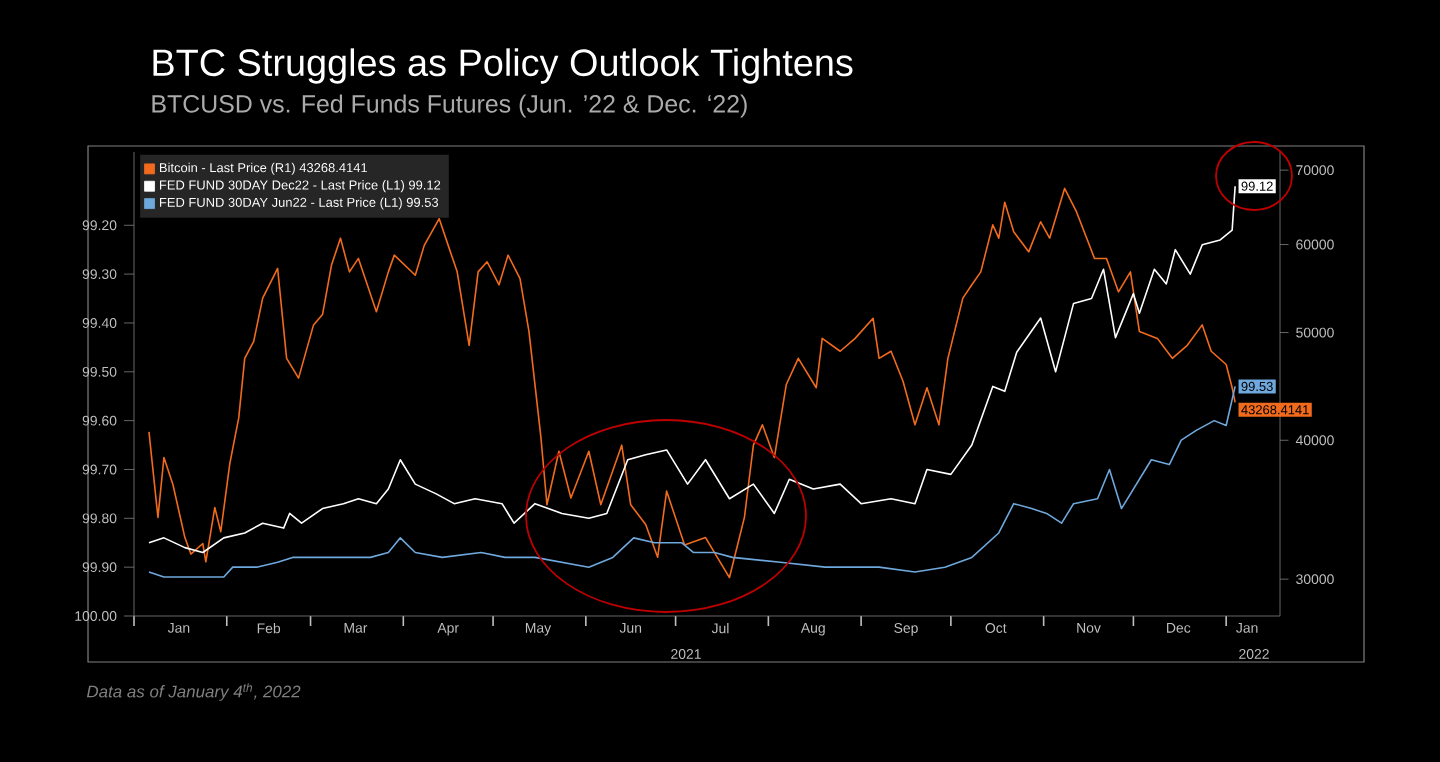  I want to click on chart-title: BTC Struggles as Policy Outlook Tightens, so click(503, 66).